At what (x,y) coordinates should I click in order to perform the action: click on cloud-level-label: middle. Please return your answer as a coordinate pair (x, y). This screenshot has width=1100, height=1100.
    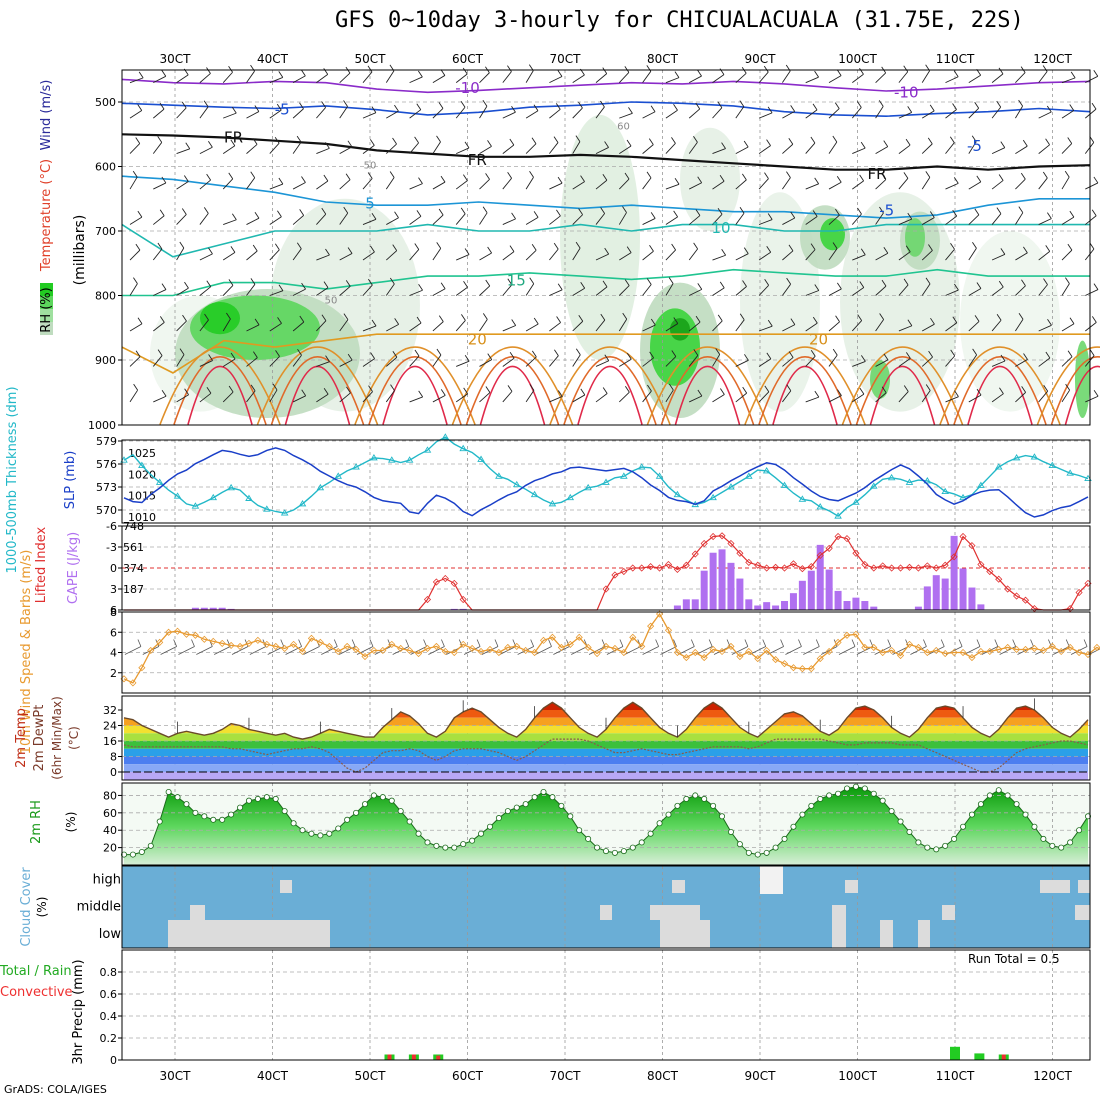
    Looking at the image, I should click on (99, 907).